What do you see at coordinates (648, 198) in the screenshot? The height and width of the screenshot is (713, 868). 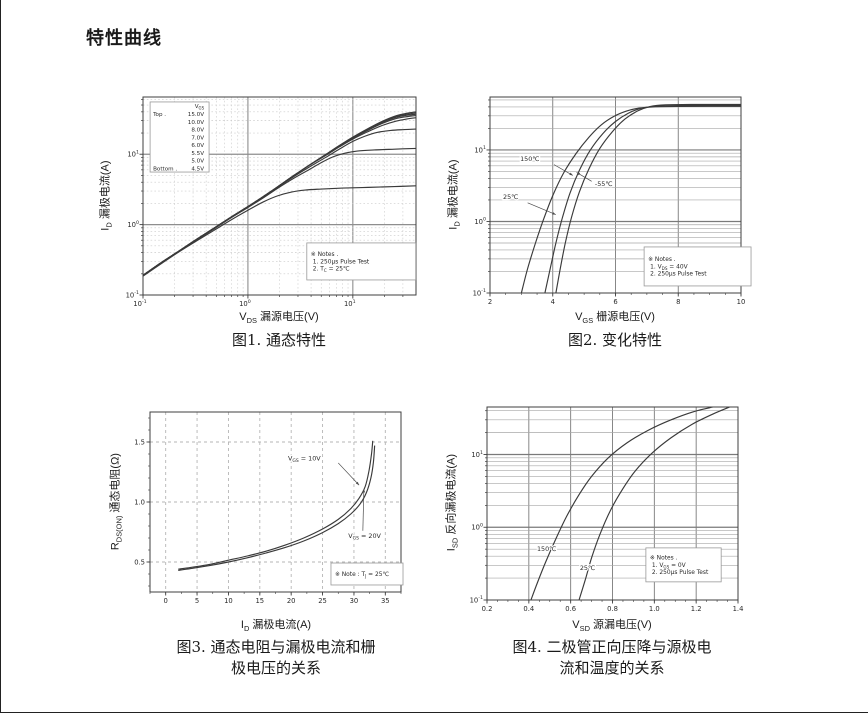 I see `series--55℃` at bounding box center [648, 198].